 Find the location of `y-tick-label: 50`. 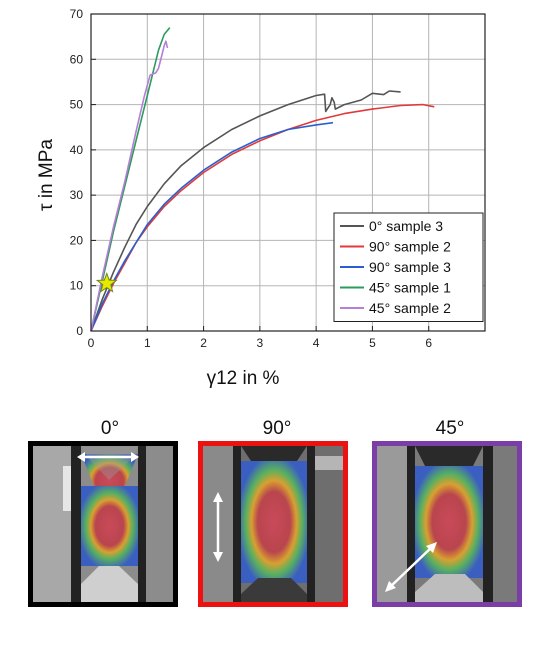

y-tick-label: 50 is located at coordinates (77, 105).